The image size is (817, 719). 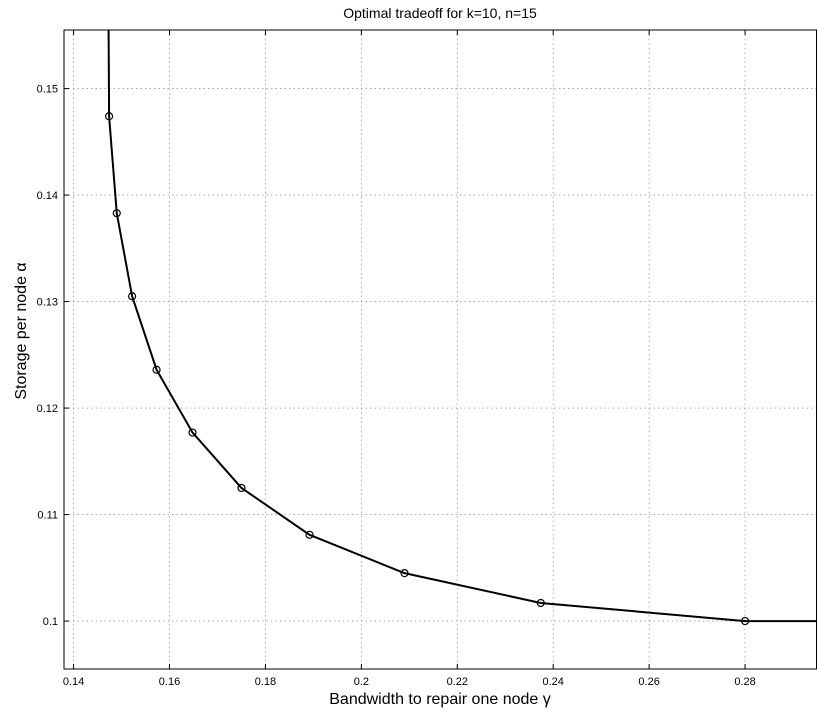 What do you see at coordinates (439, 699) in the screenshot?
I see `x-axis-title: Bandwidth to repair one node γ` at bounding box center [439, 699].